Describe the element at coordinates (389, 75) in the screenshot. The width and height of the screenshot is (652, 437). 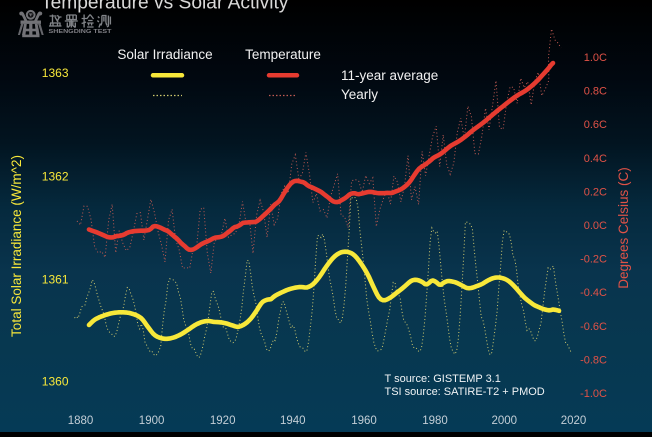
I see `svg-text: 11-year average` at that location.